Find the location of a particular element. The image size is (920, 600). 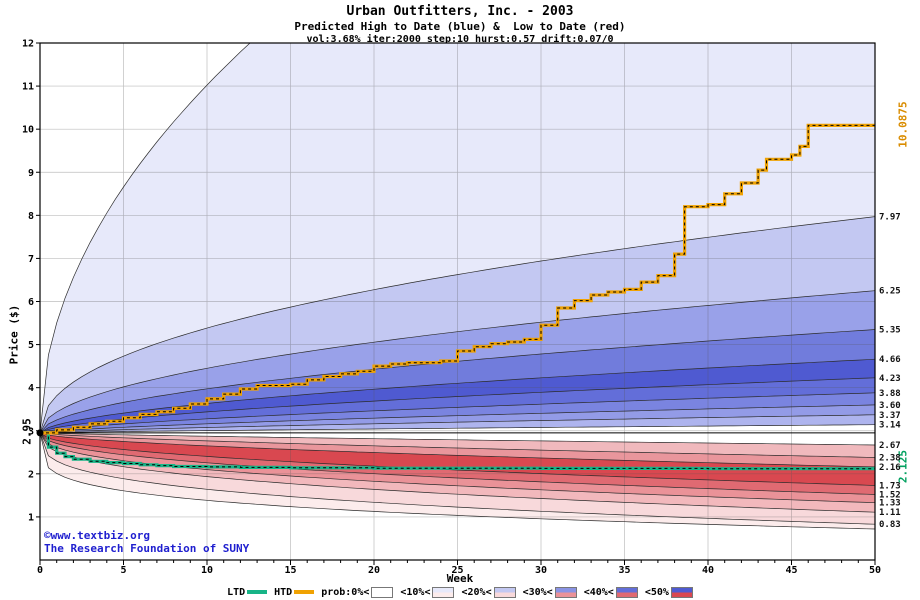

y-tick-label: 6 is located at coordinates (31, 302).